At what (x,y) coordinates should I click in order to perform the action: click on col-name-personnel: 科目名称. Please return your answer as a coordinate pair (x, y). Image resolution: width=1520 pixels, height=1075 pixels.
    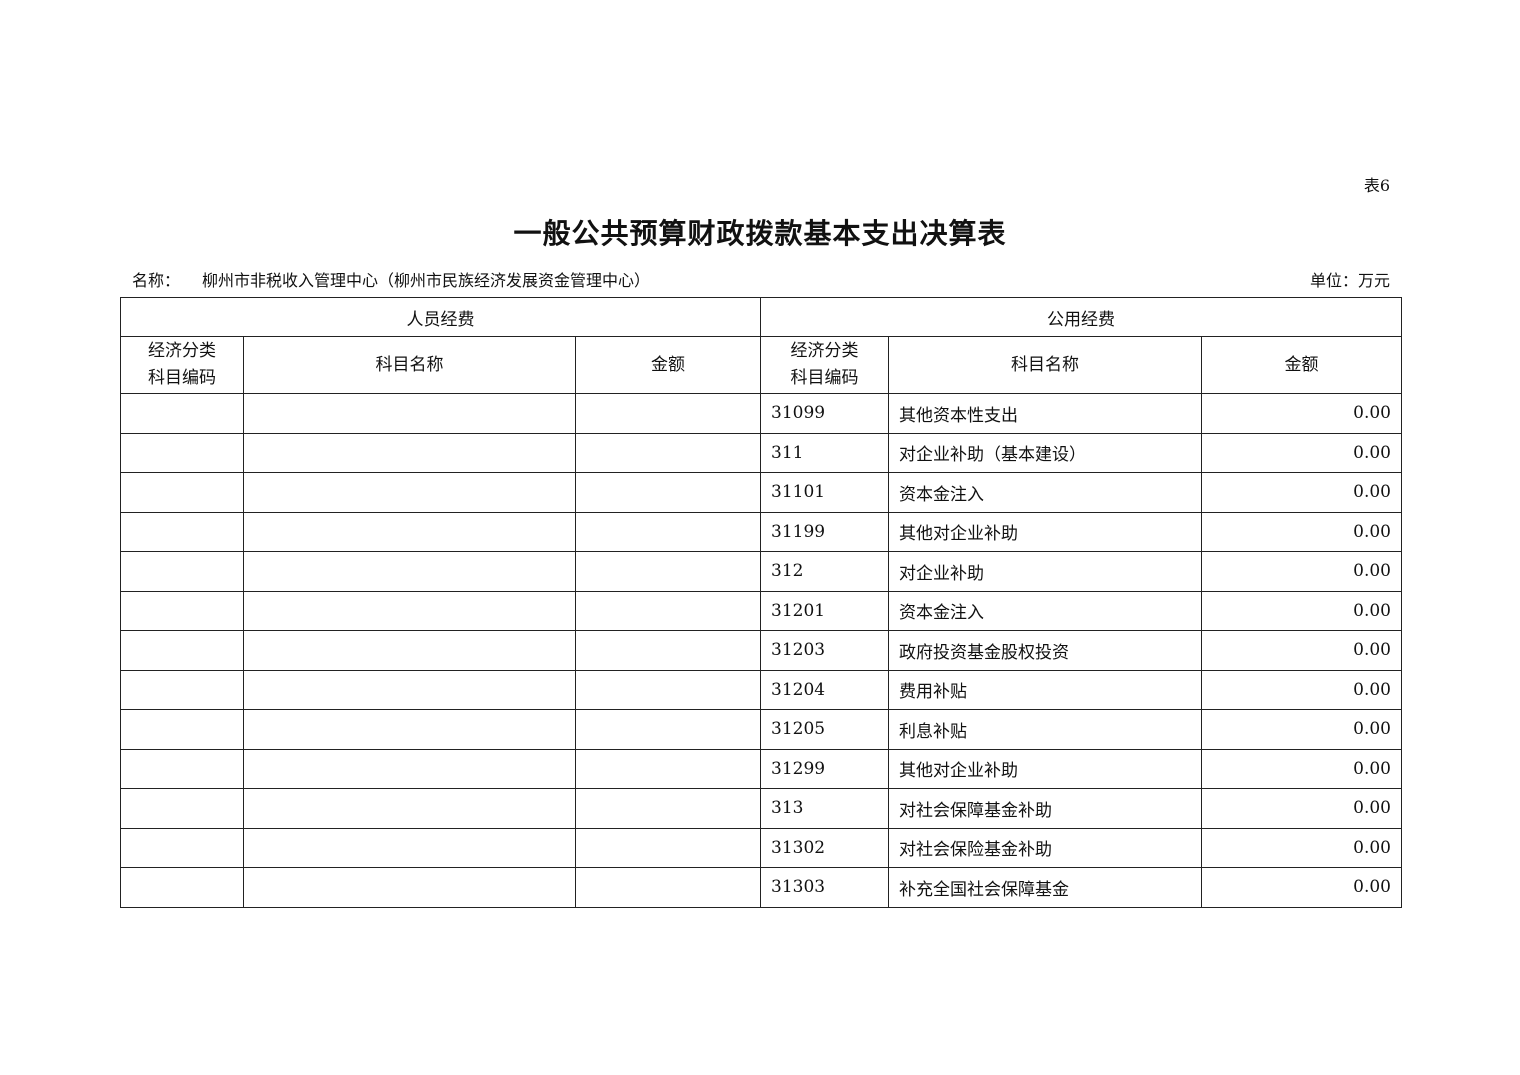
    Looking at the image, I should click on (409, 365).